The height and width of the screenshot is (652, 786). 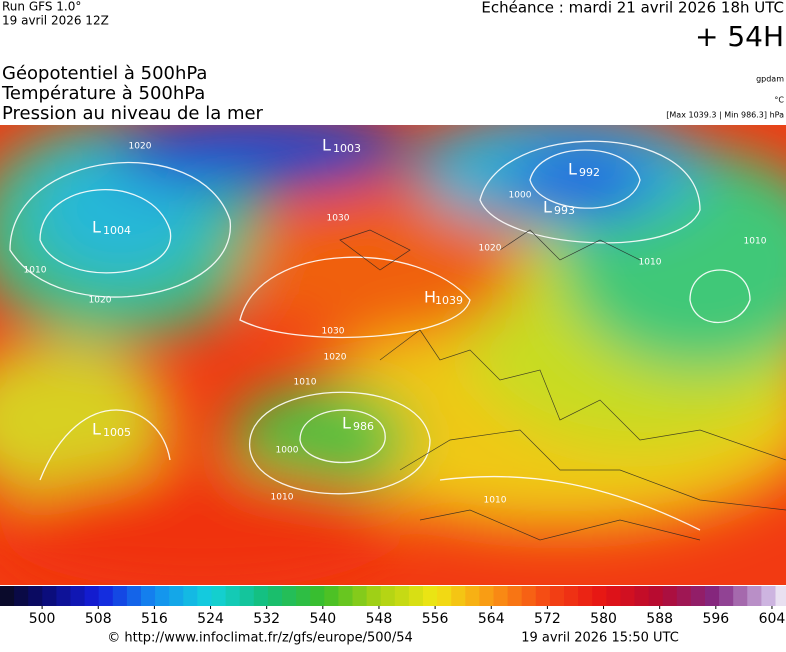 I want to click on generated: 19 avril 2026 15:50 UTC, so click(x=600, y=638).